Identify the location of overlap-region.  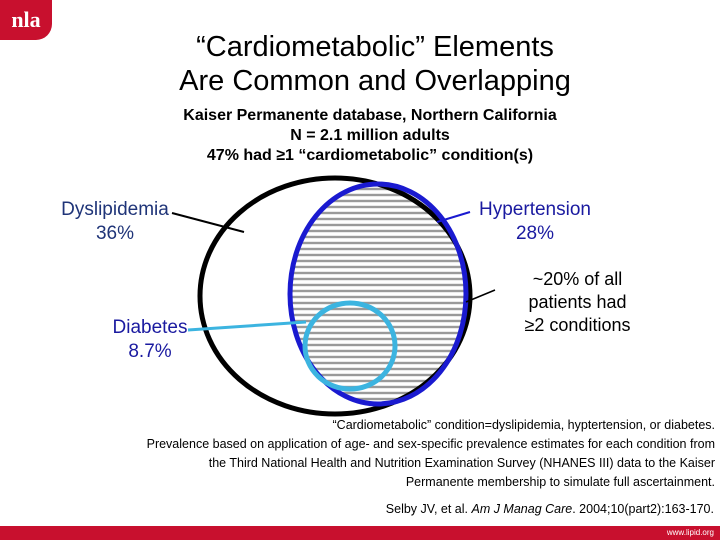
(378, 294).